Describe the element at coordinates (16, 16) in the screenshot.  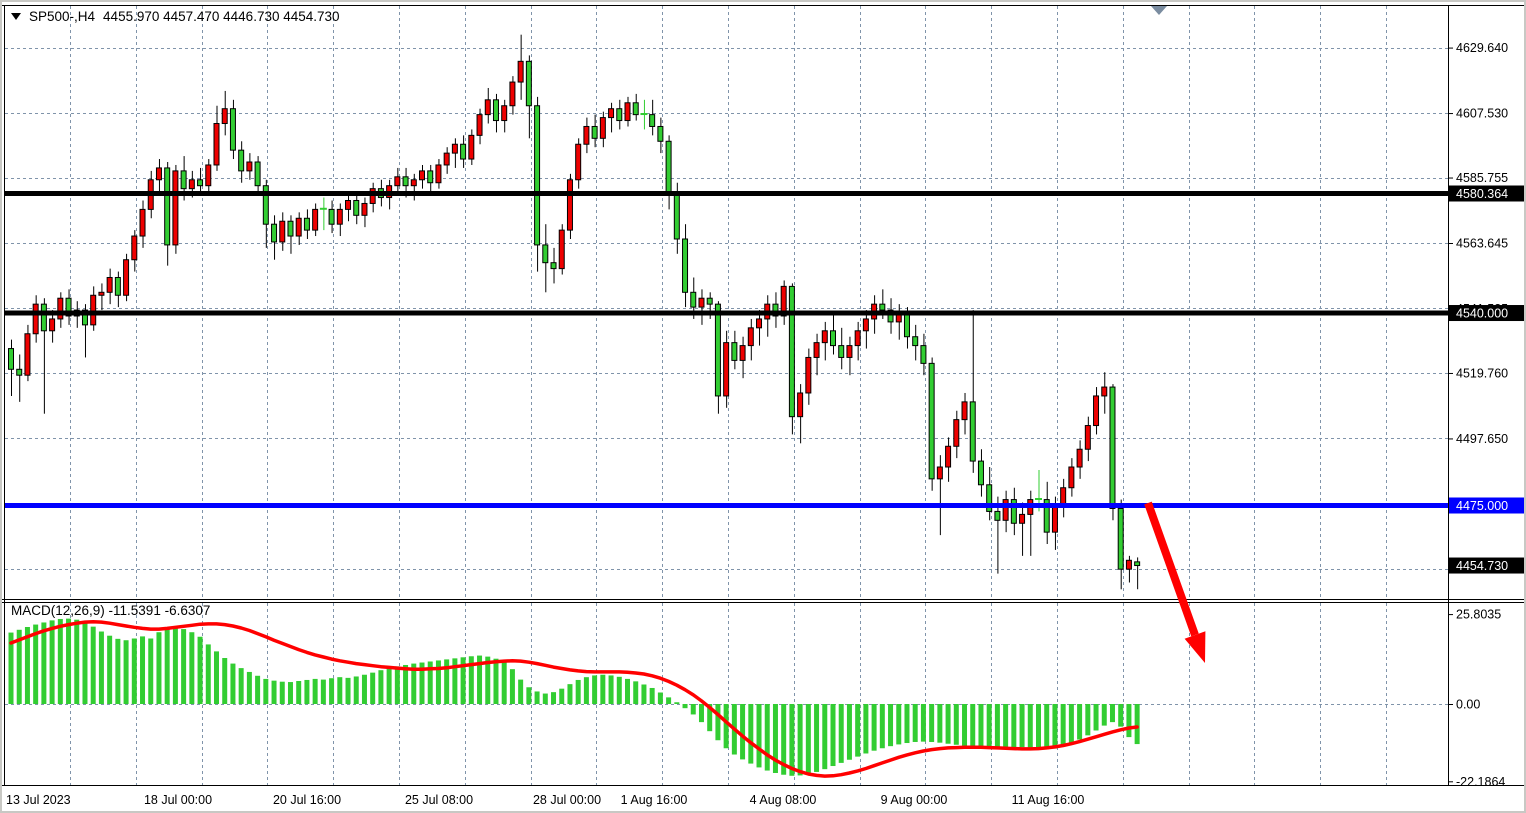
I see `symbol-dropdown-icon` at that location.